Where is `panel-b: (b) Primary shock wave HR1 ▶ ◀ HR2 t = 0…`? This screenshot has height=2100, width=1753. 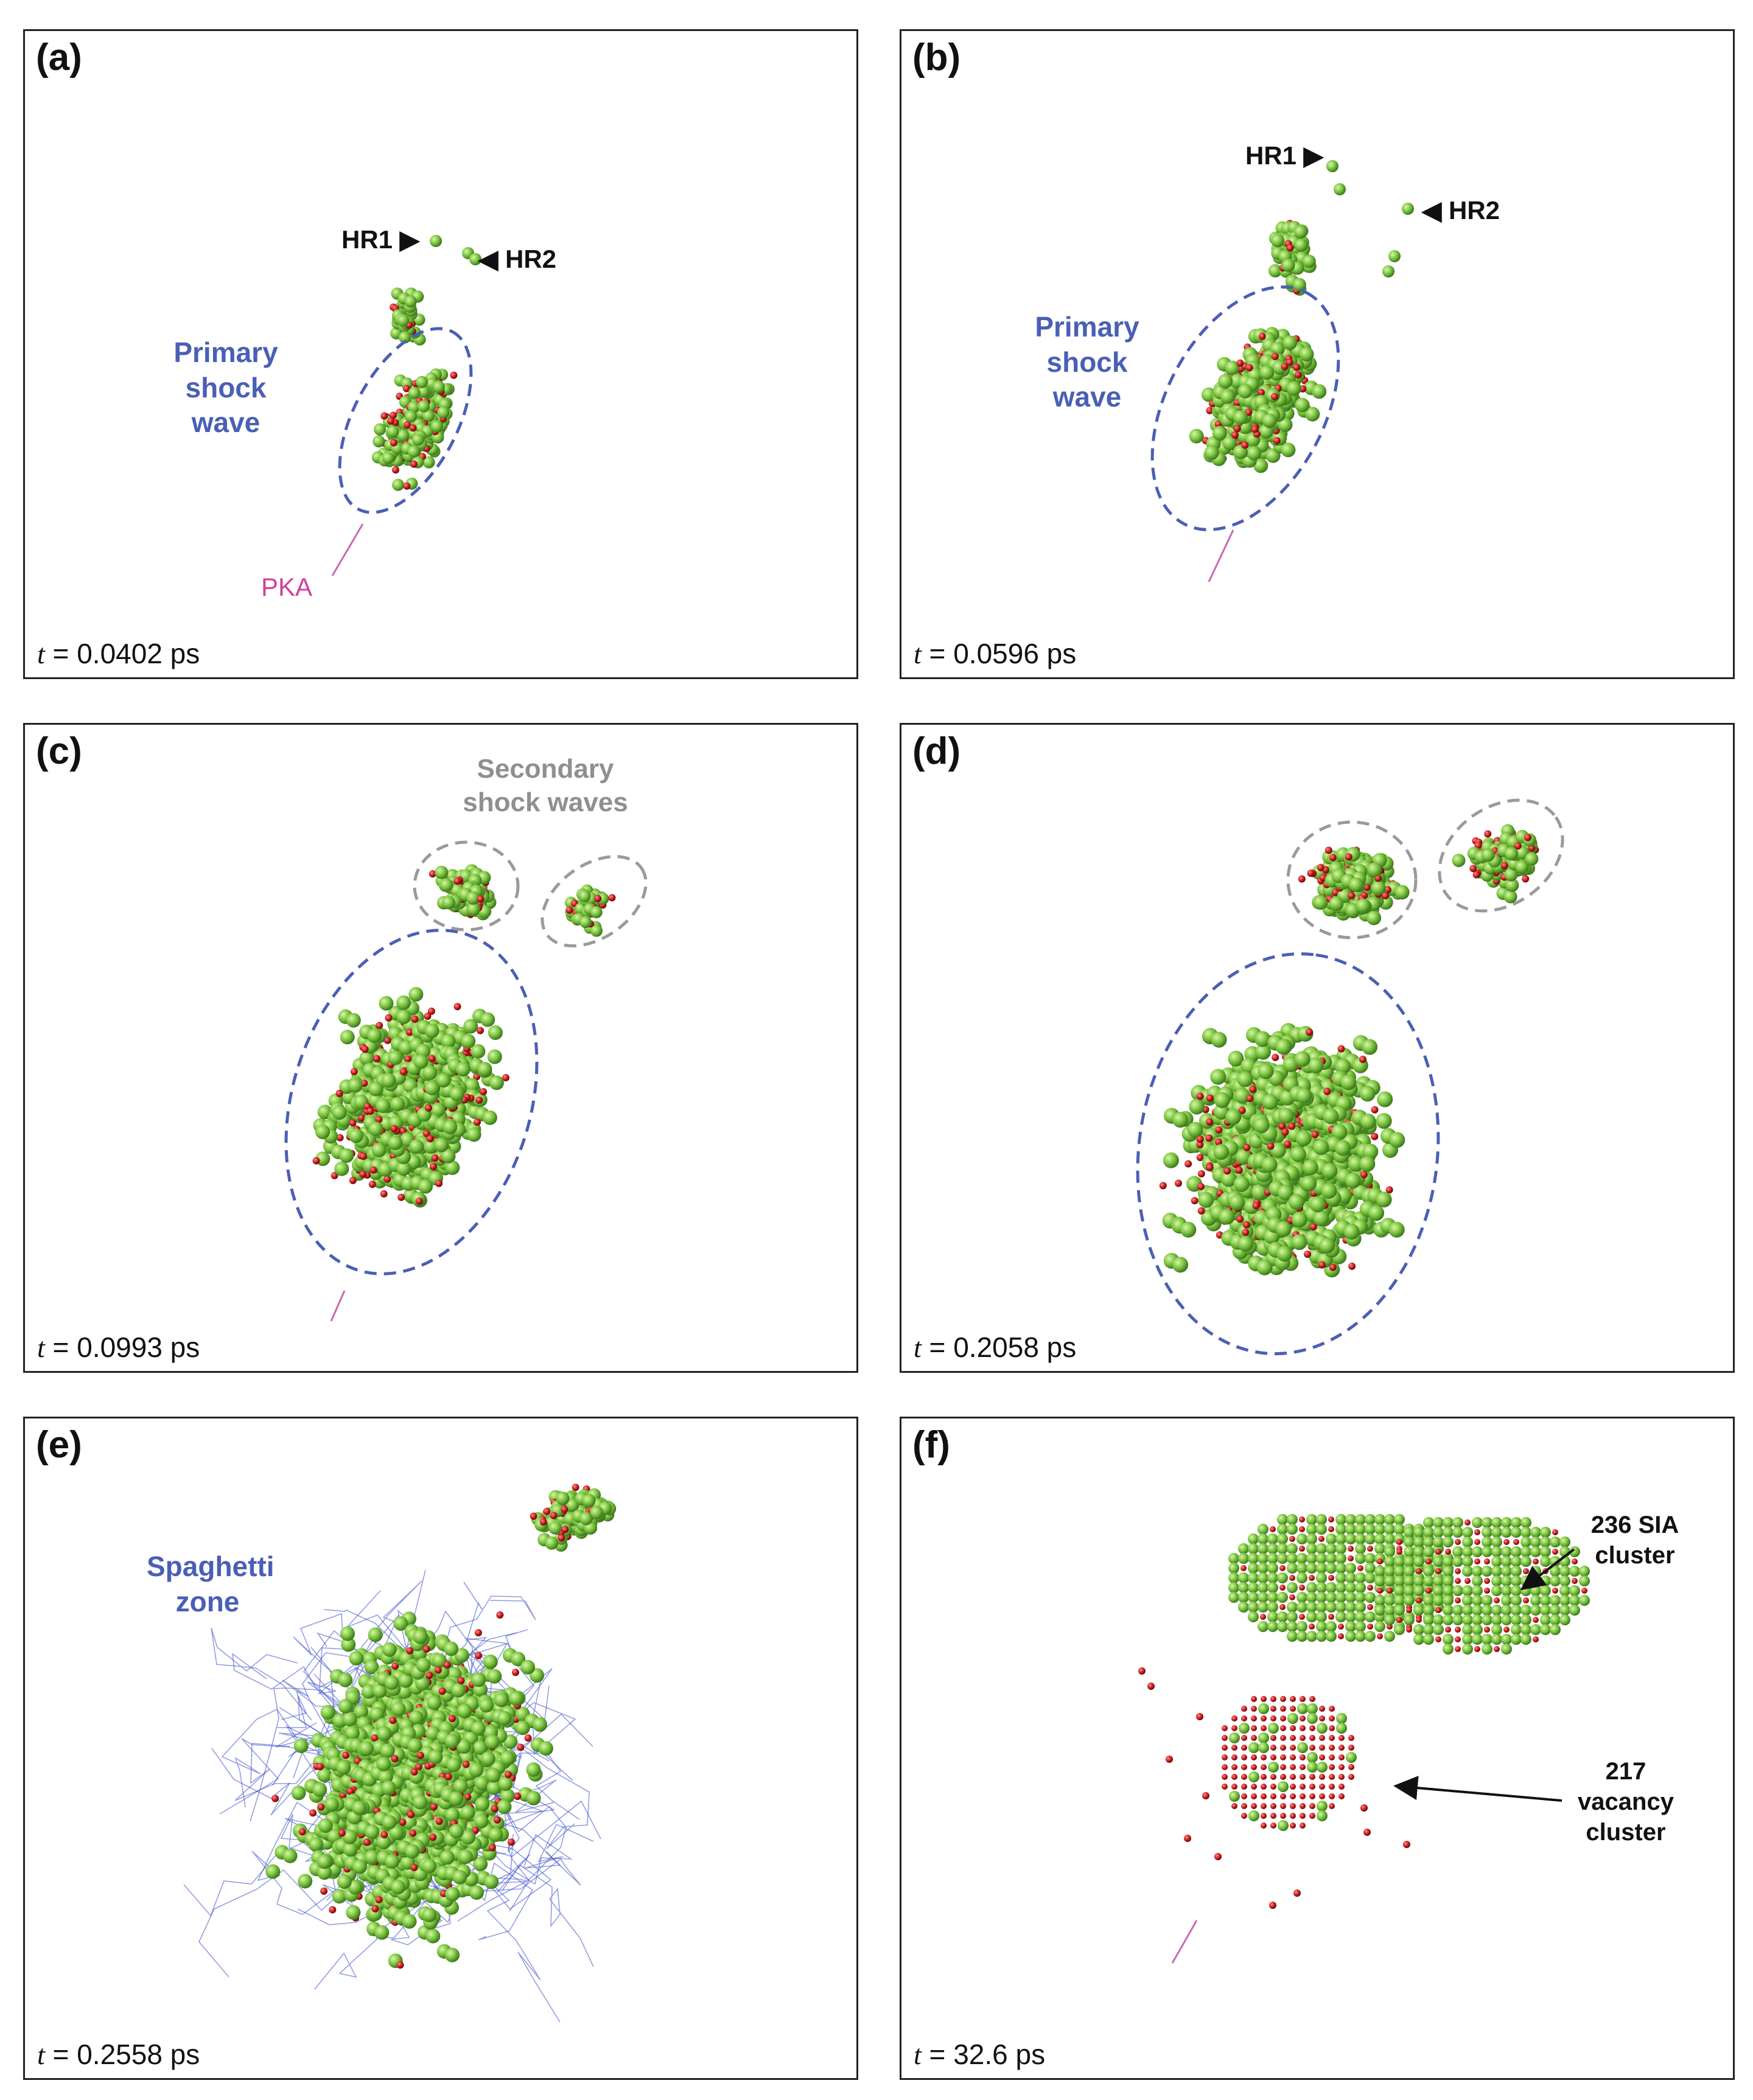
panel-b: (b) Primary shock wave HR1 ▶ ◀ HR2 t = 0… is located at coordinates (1317, 354).